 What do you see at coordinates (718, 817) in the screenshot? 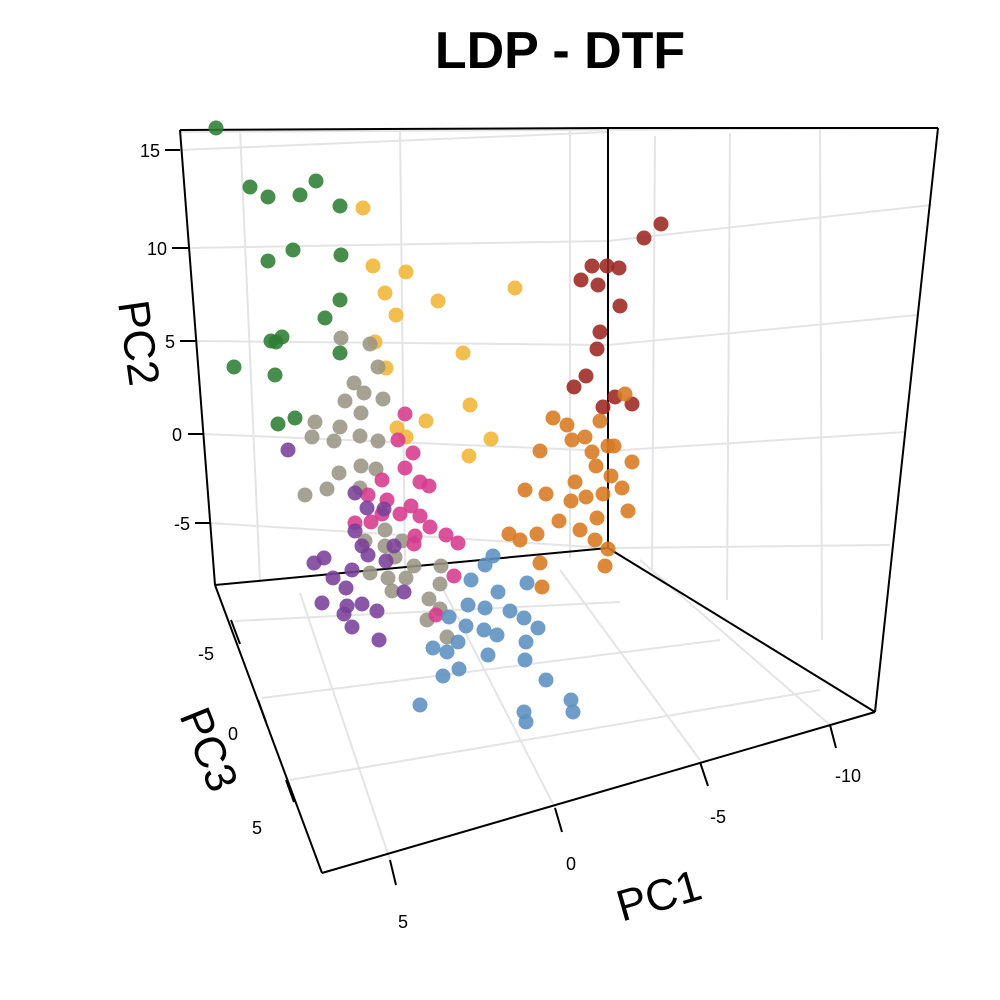
I see `pc1-tick-label: -5` at bounding box center [718, 817].